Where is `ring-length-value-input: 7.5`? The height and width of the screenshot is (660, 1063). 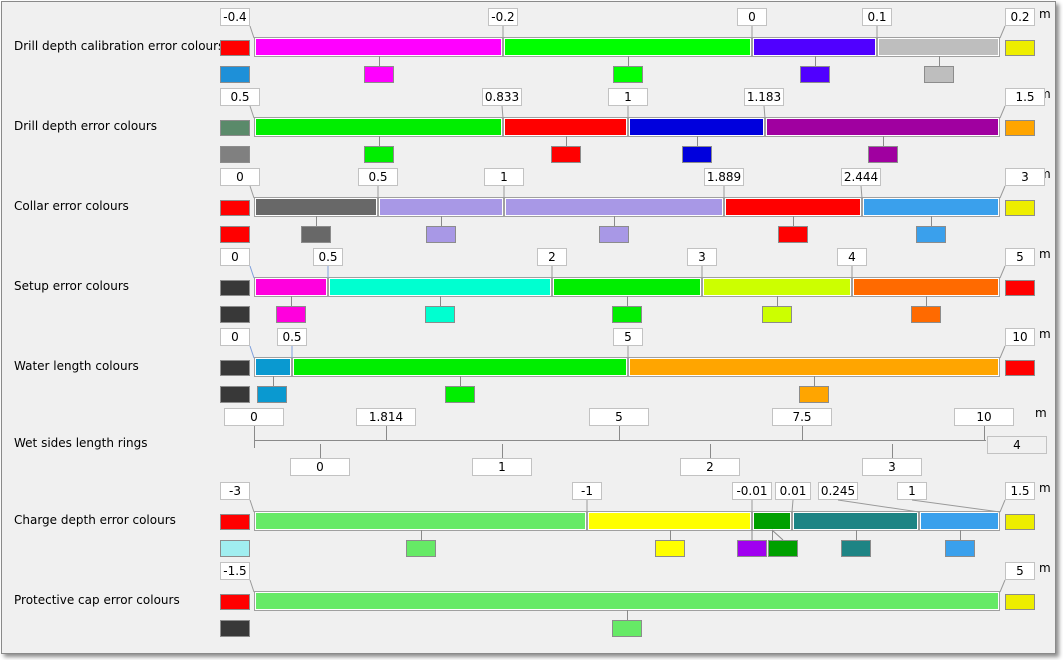
ring-length-value-input: 7.5 is located at coordinates (802, 417).